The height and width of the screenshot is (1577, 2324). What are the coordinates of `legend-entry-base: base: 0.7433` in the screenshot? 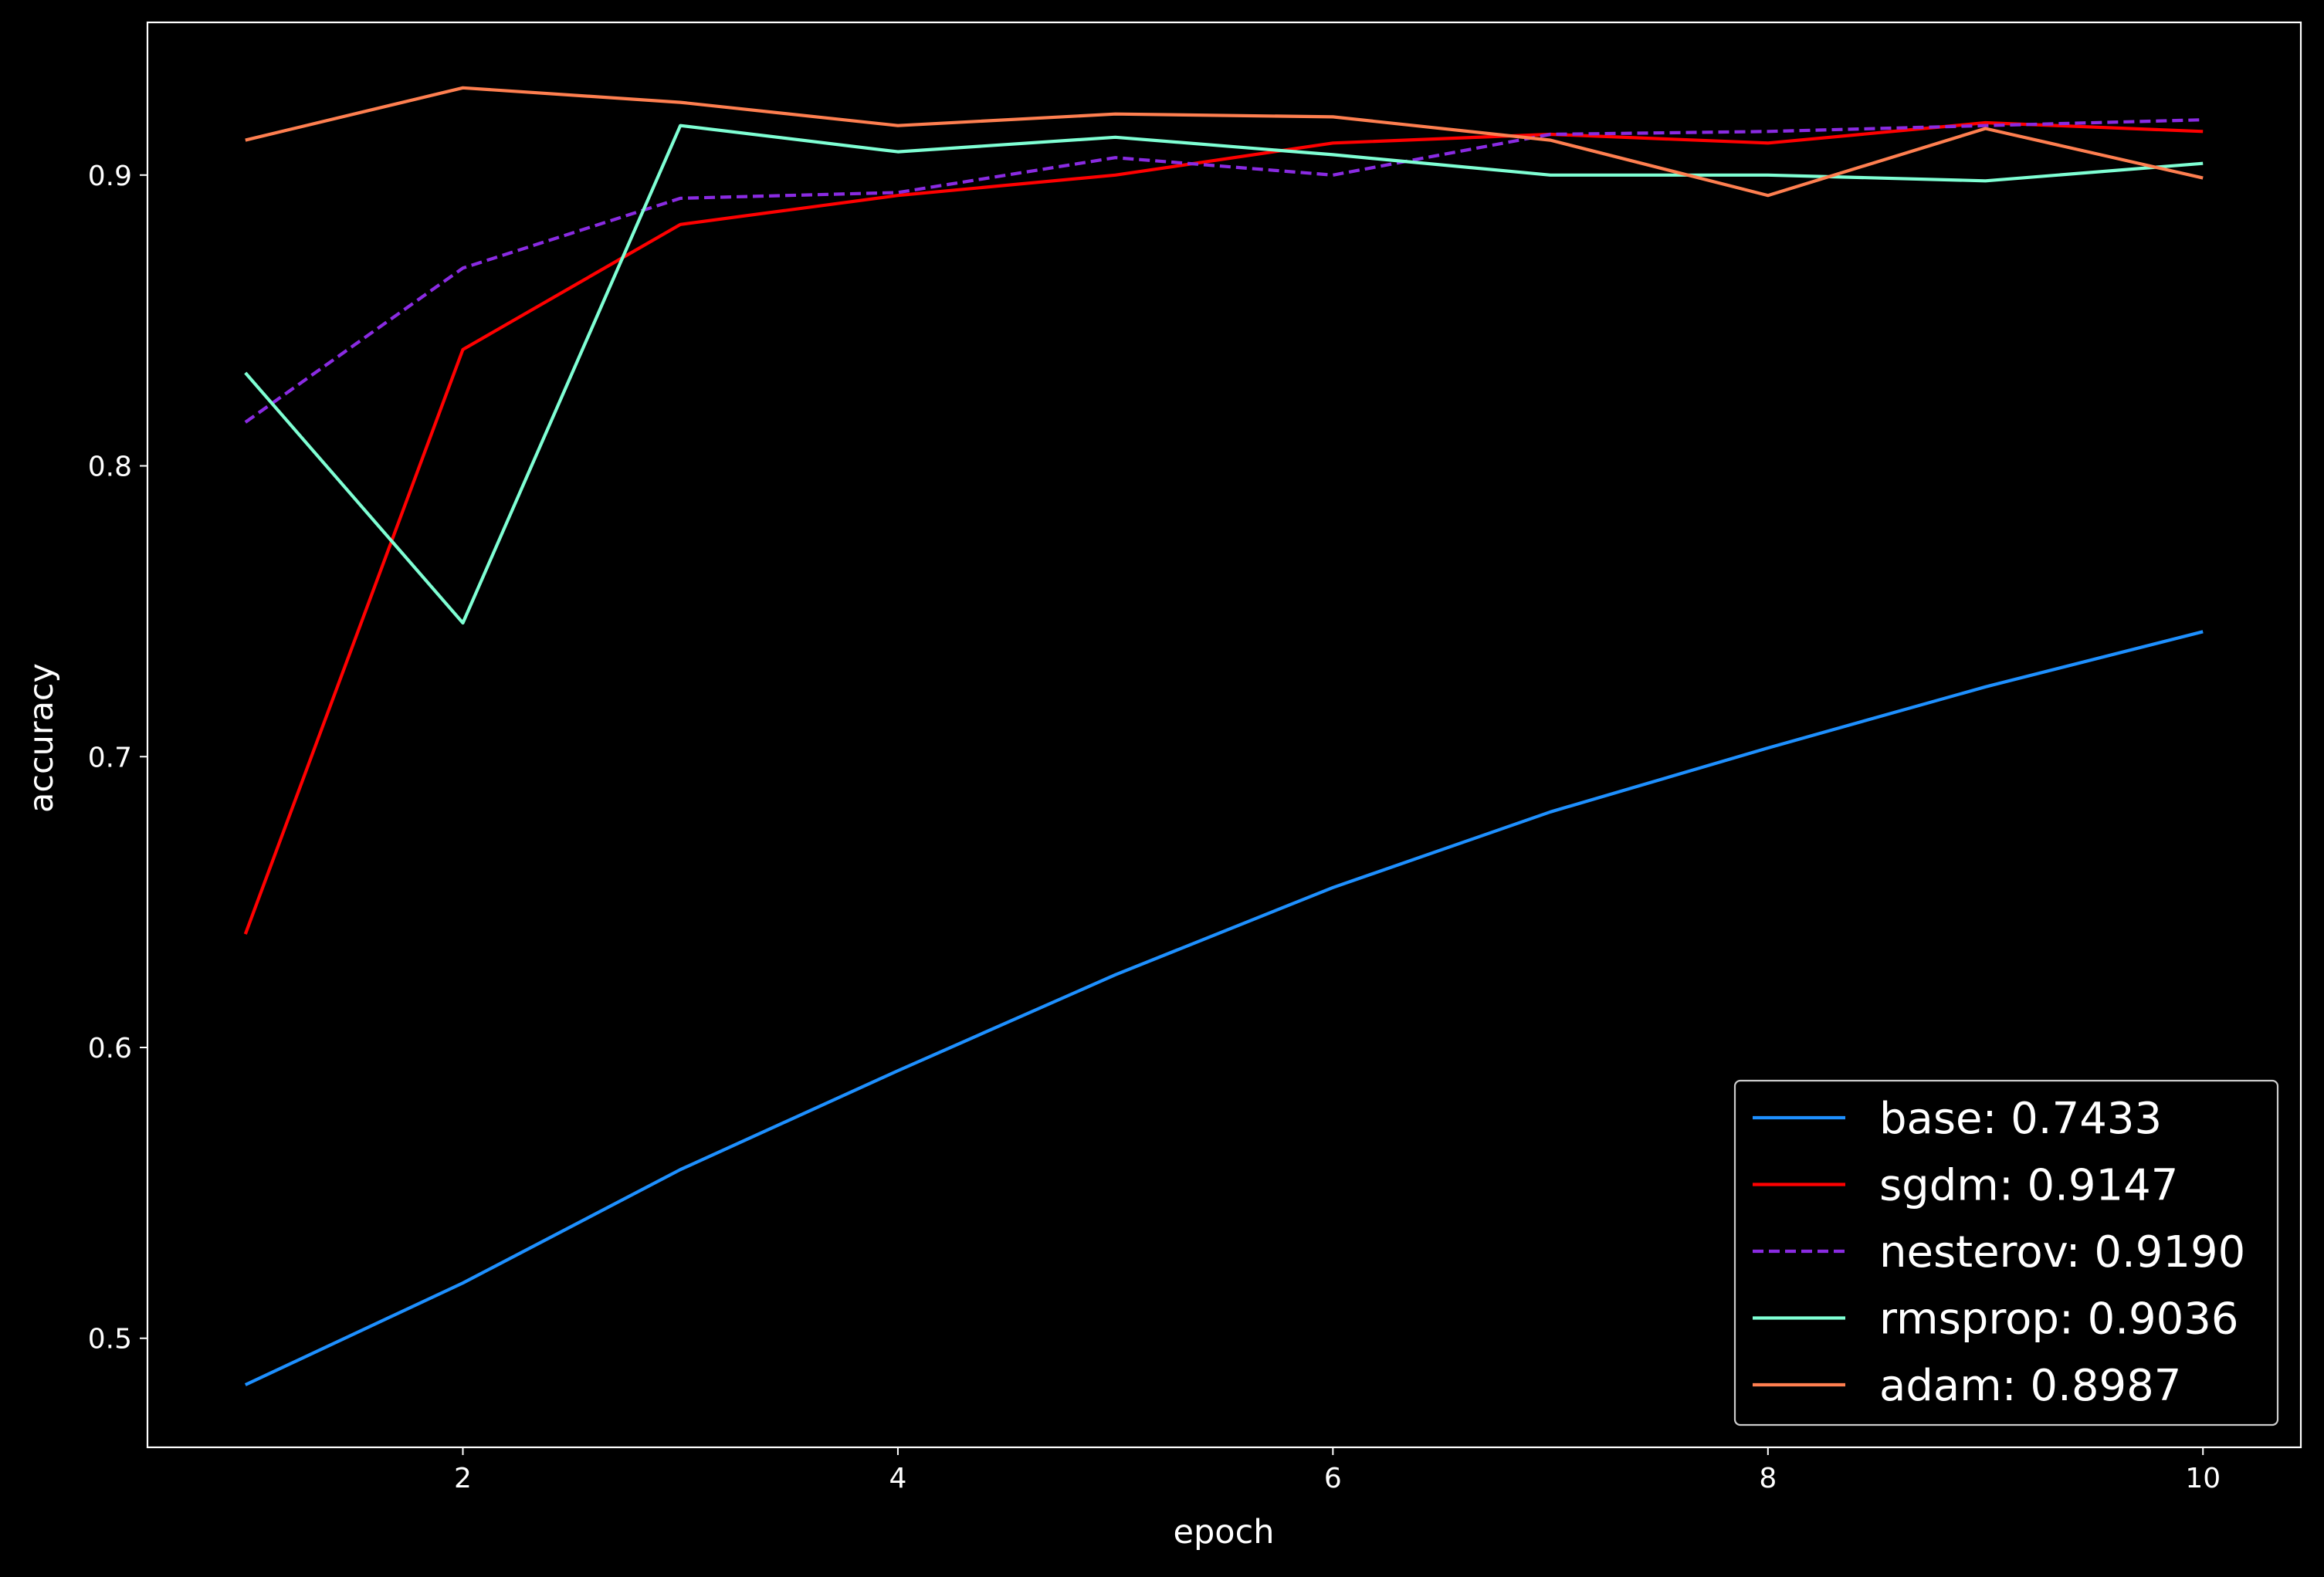 It's located at (1957, 1119).